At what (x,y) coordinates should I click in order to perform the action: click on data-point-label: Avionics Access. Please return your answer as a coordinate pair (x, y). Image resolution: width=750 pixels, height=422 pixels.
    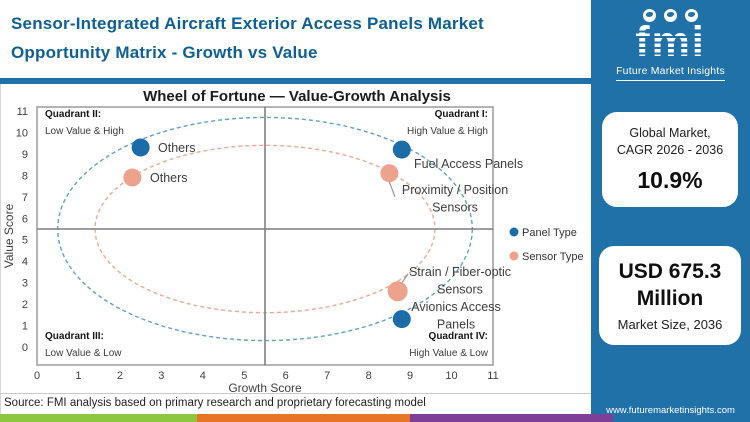
    Looking at the image, I should click on (455, 307).